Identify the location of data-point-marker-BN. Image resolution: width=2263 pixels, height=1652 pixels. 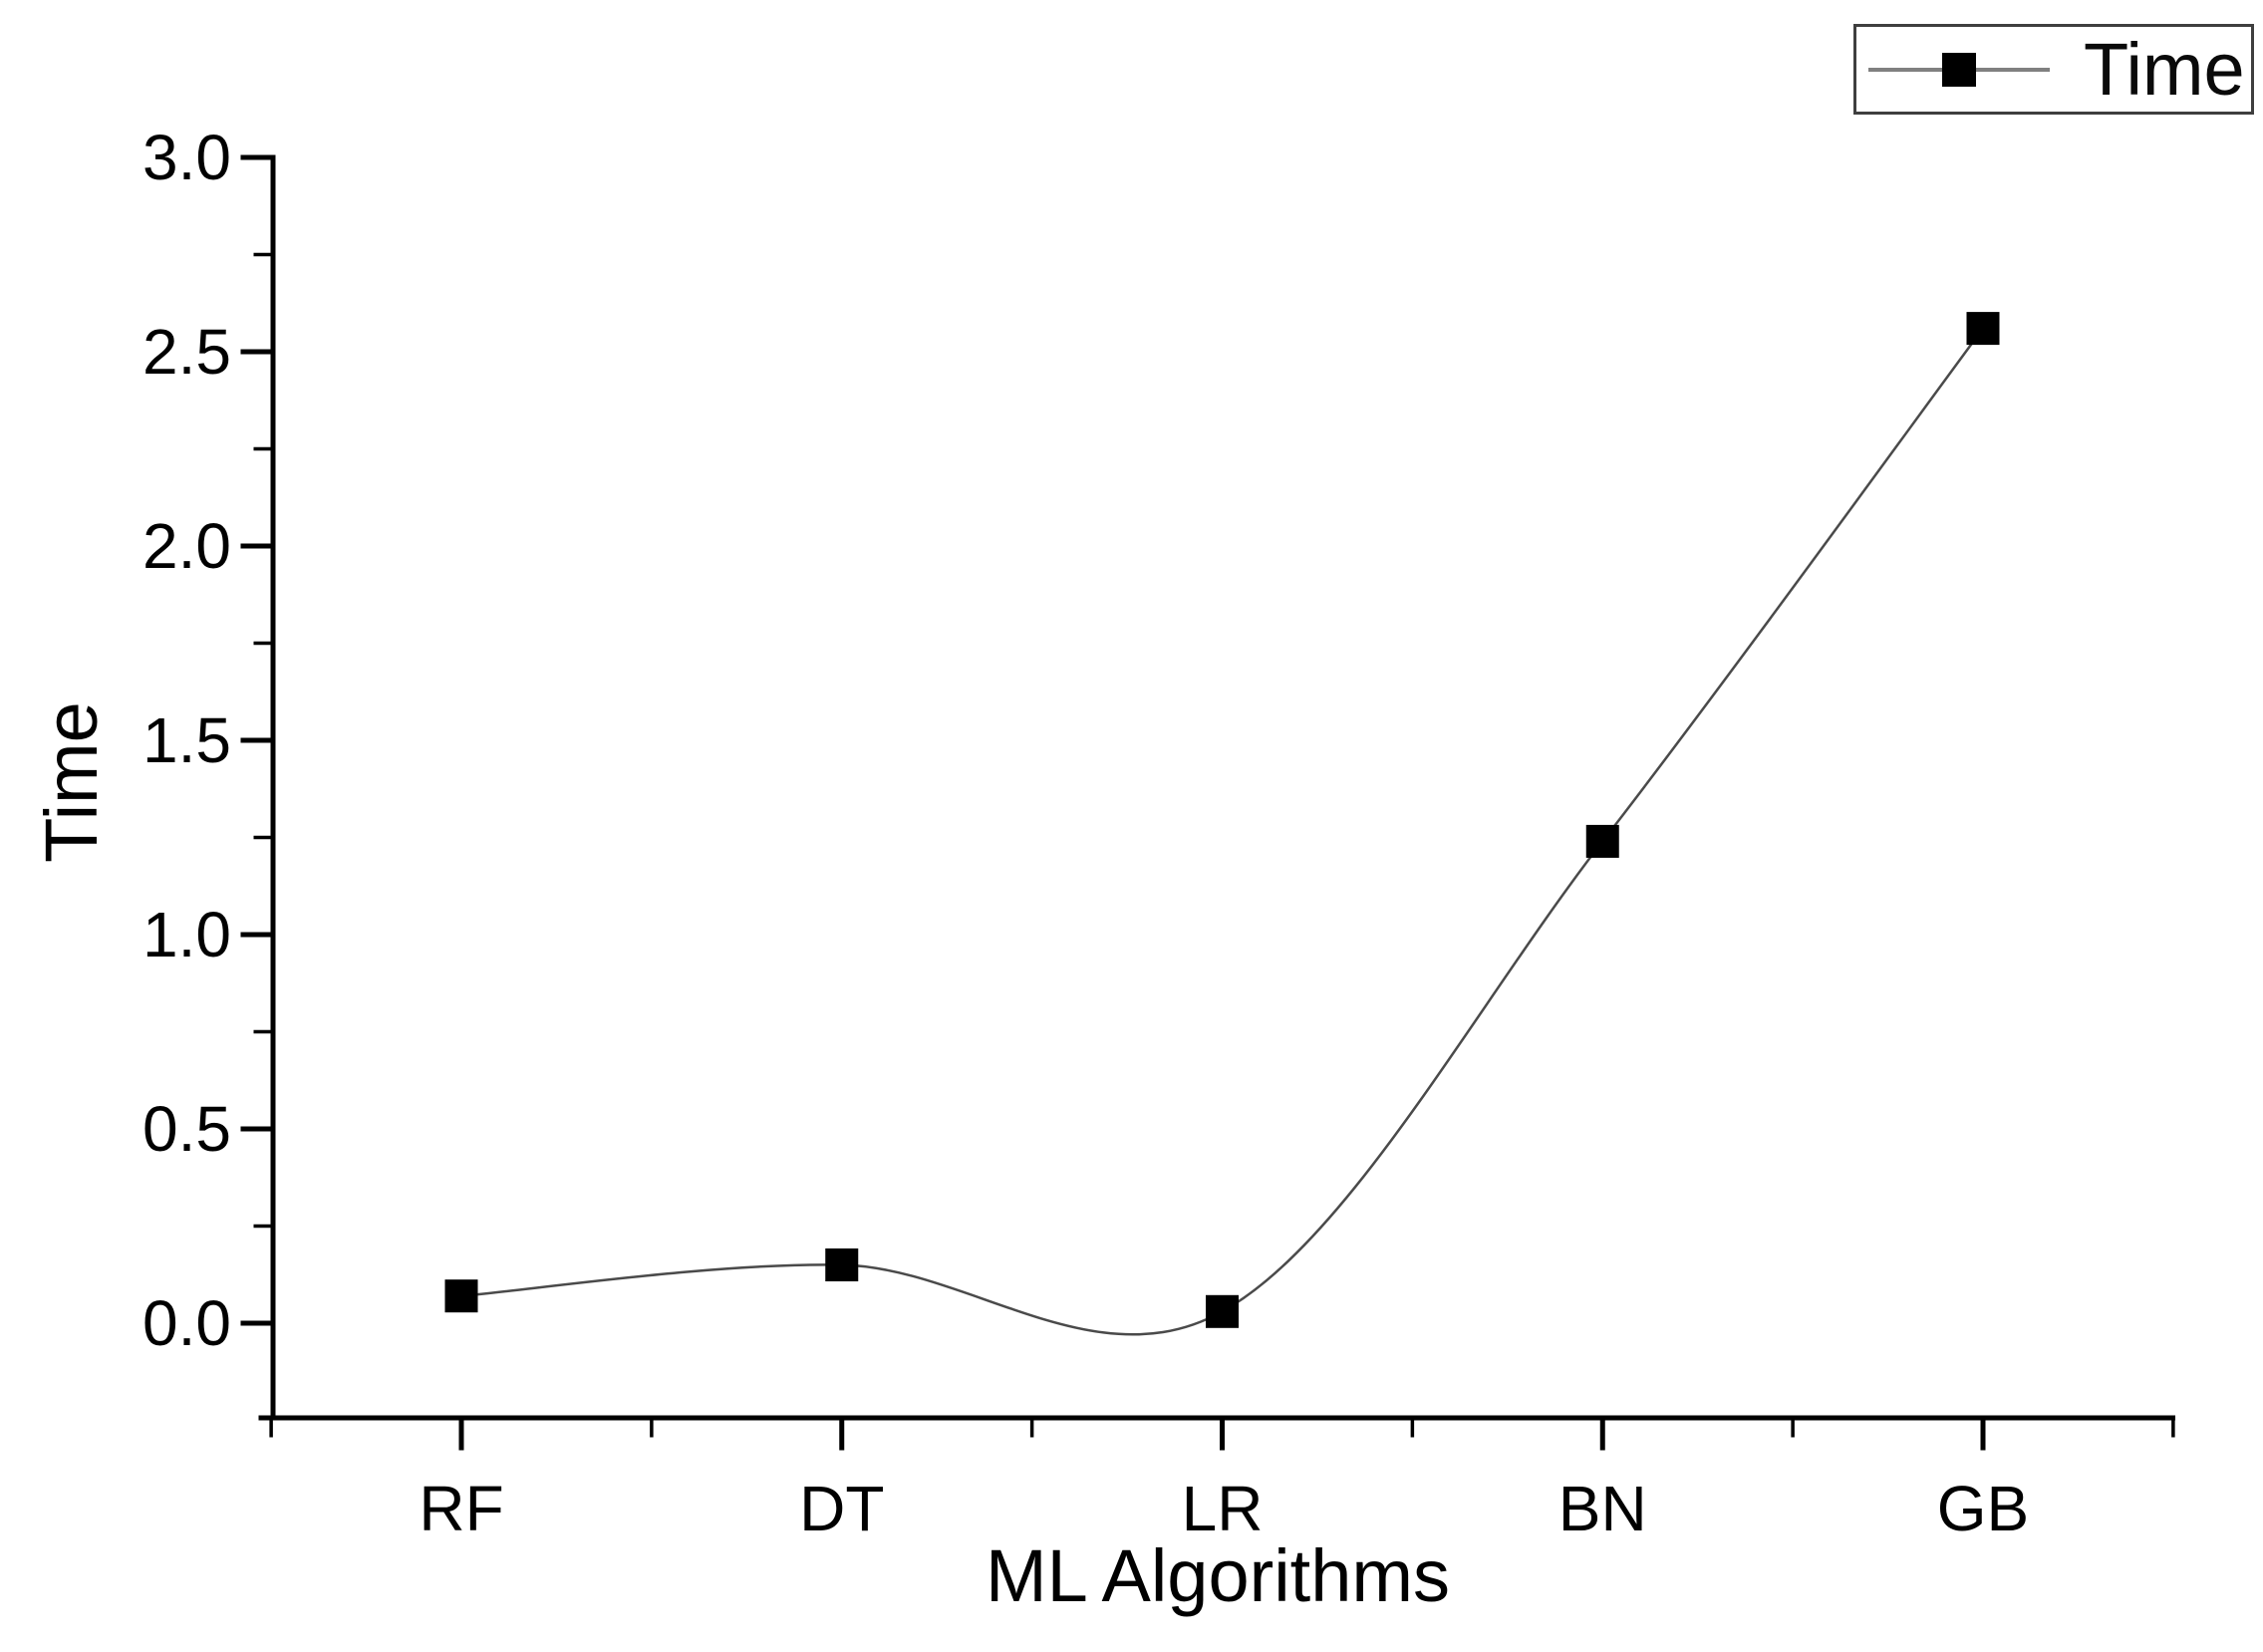
(1602, 841).